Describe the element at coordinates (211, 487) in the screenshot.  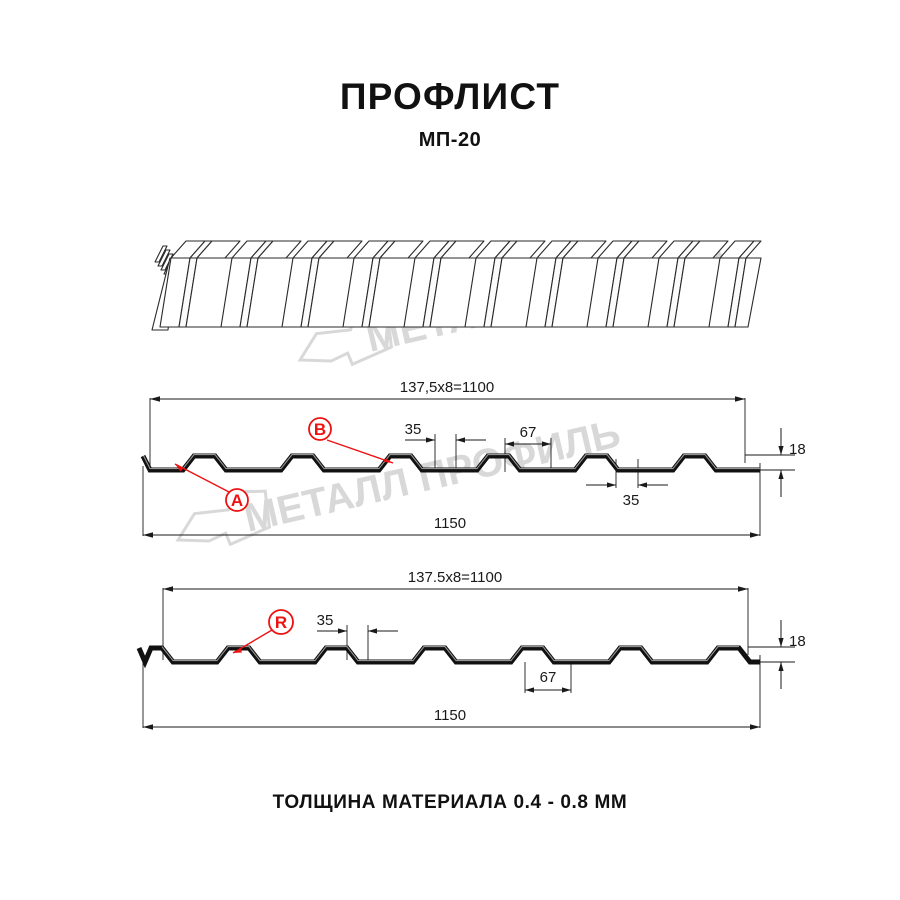
I see `marker-a: A` at that location.